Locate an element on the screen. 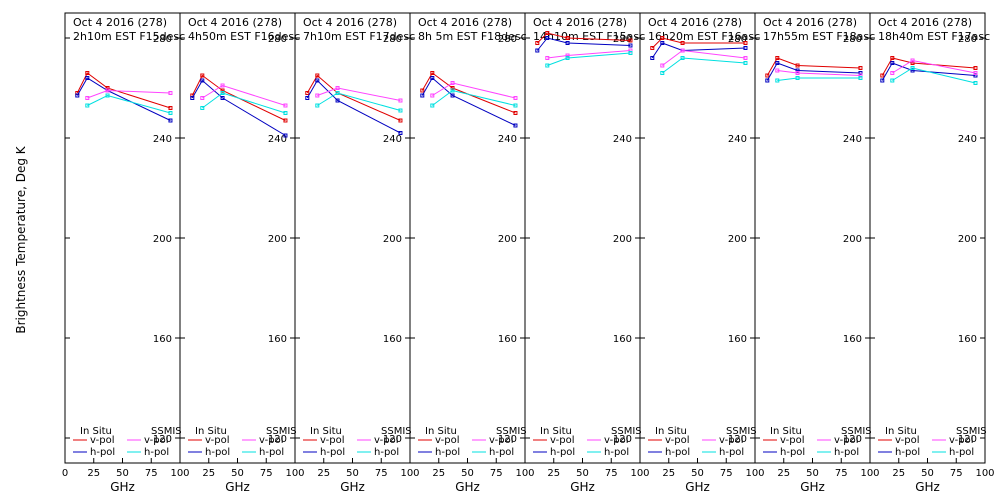 The height and width of the screenshot is (500, 1000). y-tick-label: 160 is located at coordinates (162, 339).